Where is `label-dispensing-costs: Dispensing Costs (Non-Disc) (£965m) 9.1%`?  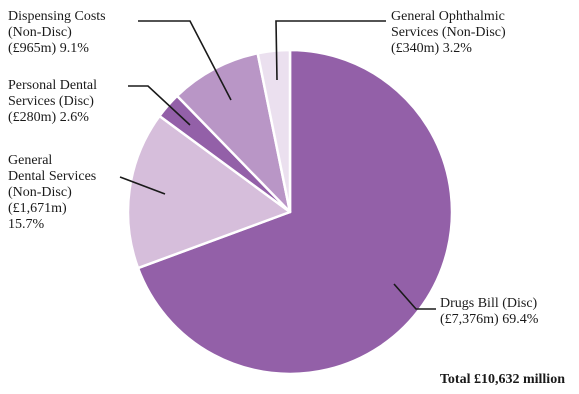 label-dispensing-costs: Dispensing Costs (Non-Disc) (£965m) 9.1% is located at coordinates (57, 33).